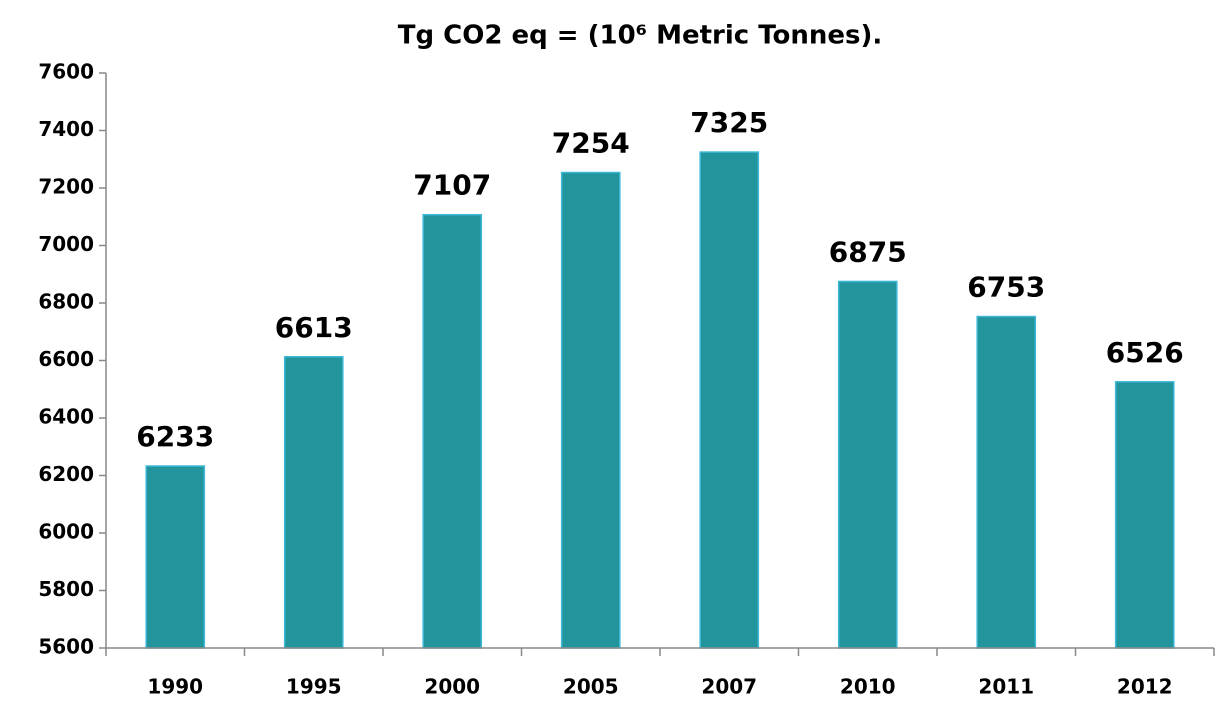 Image resolution: width=1226 pixels, height=704 pixels. I want to click on y-tick-label: 5600, so click(66, 647).